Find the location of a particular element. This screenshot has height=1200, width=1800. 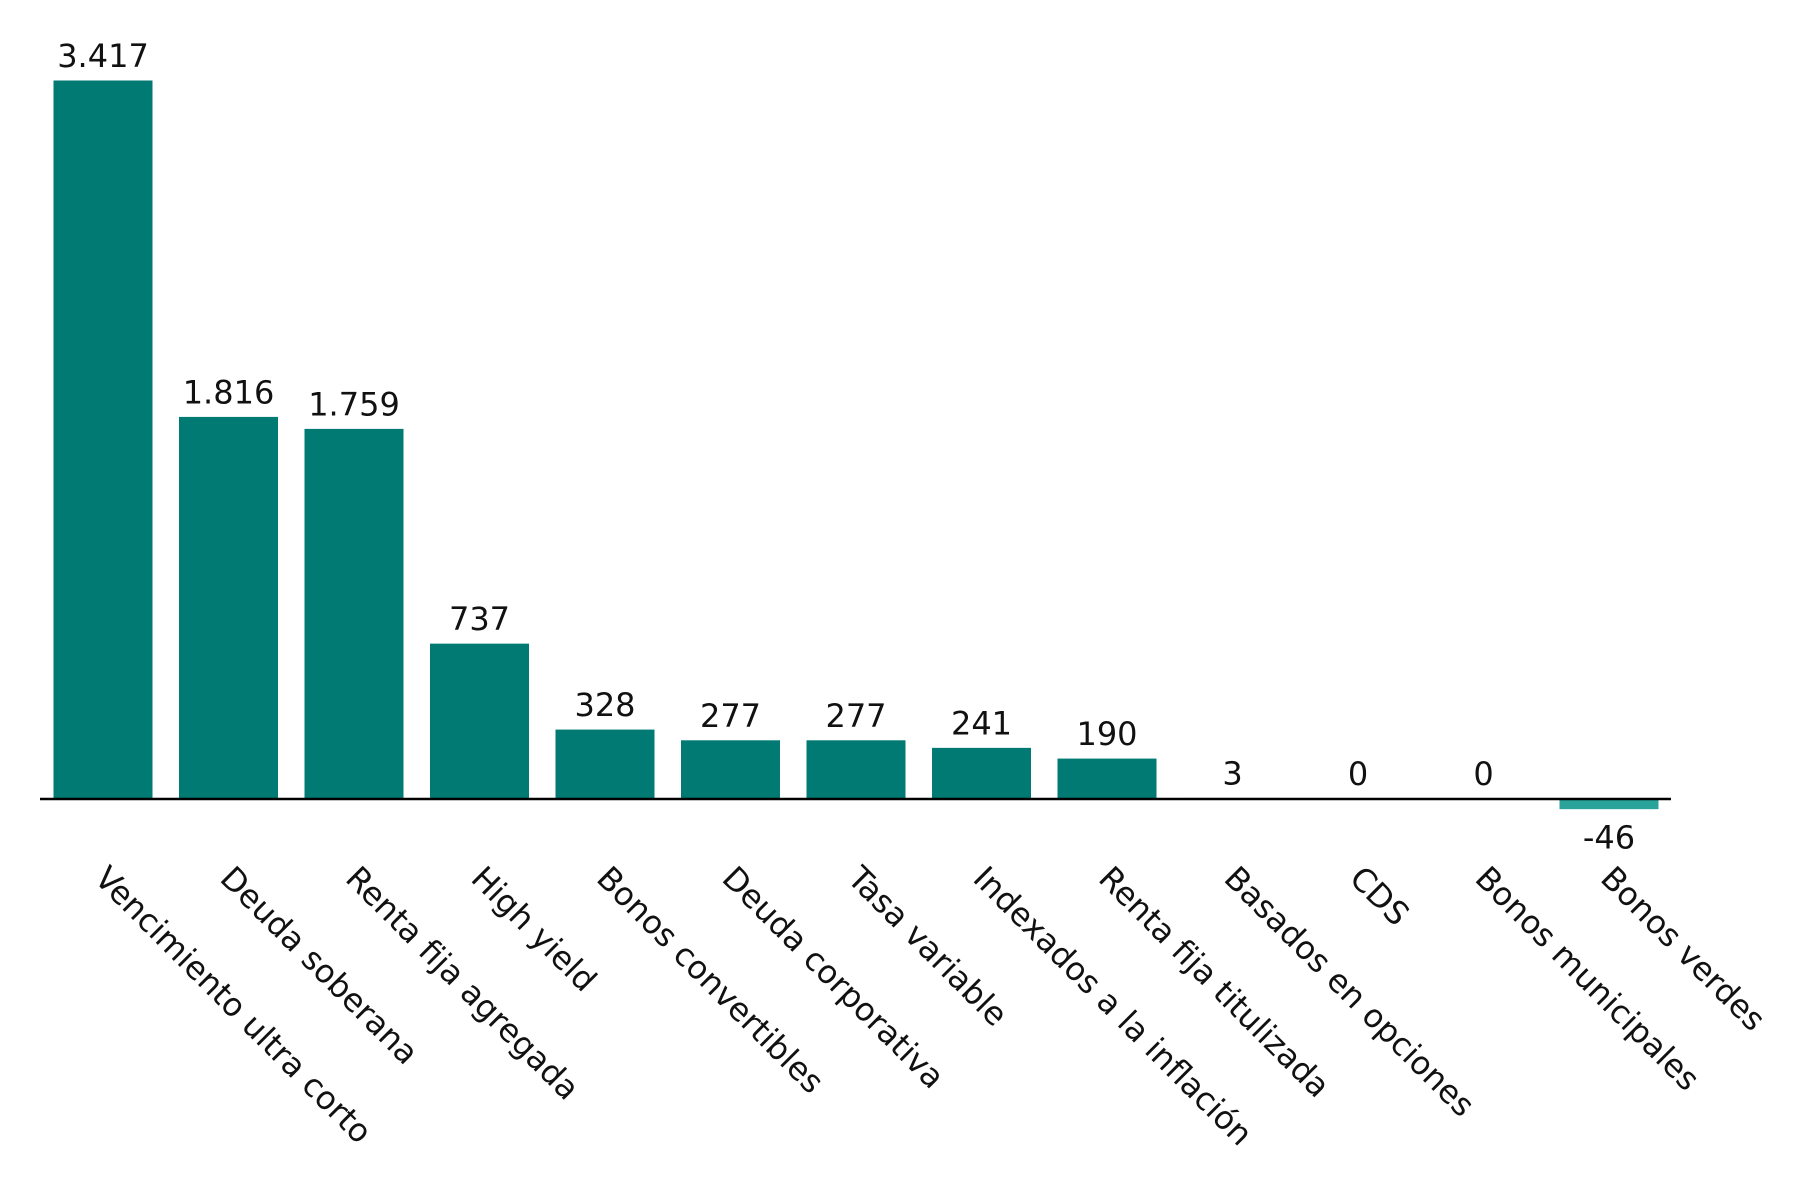

value-label: 328 is located at coordinates (604, 705).